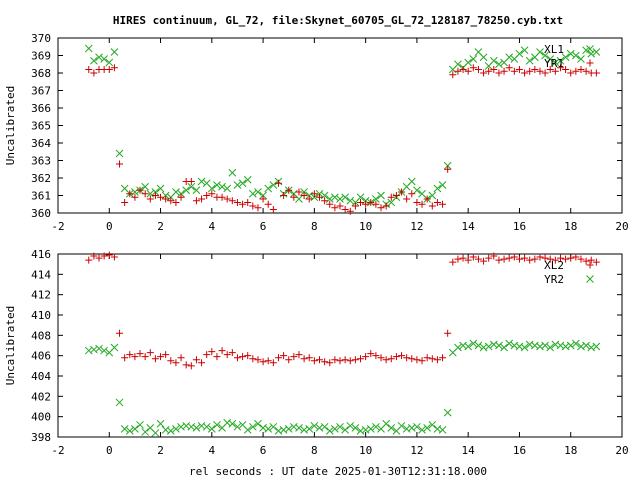 The image size is (640, 480). What do you see at coordinates (160, 226) in the screenshot?
I see `x-tick-label: 2` at bounding box center [160, 226].